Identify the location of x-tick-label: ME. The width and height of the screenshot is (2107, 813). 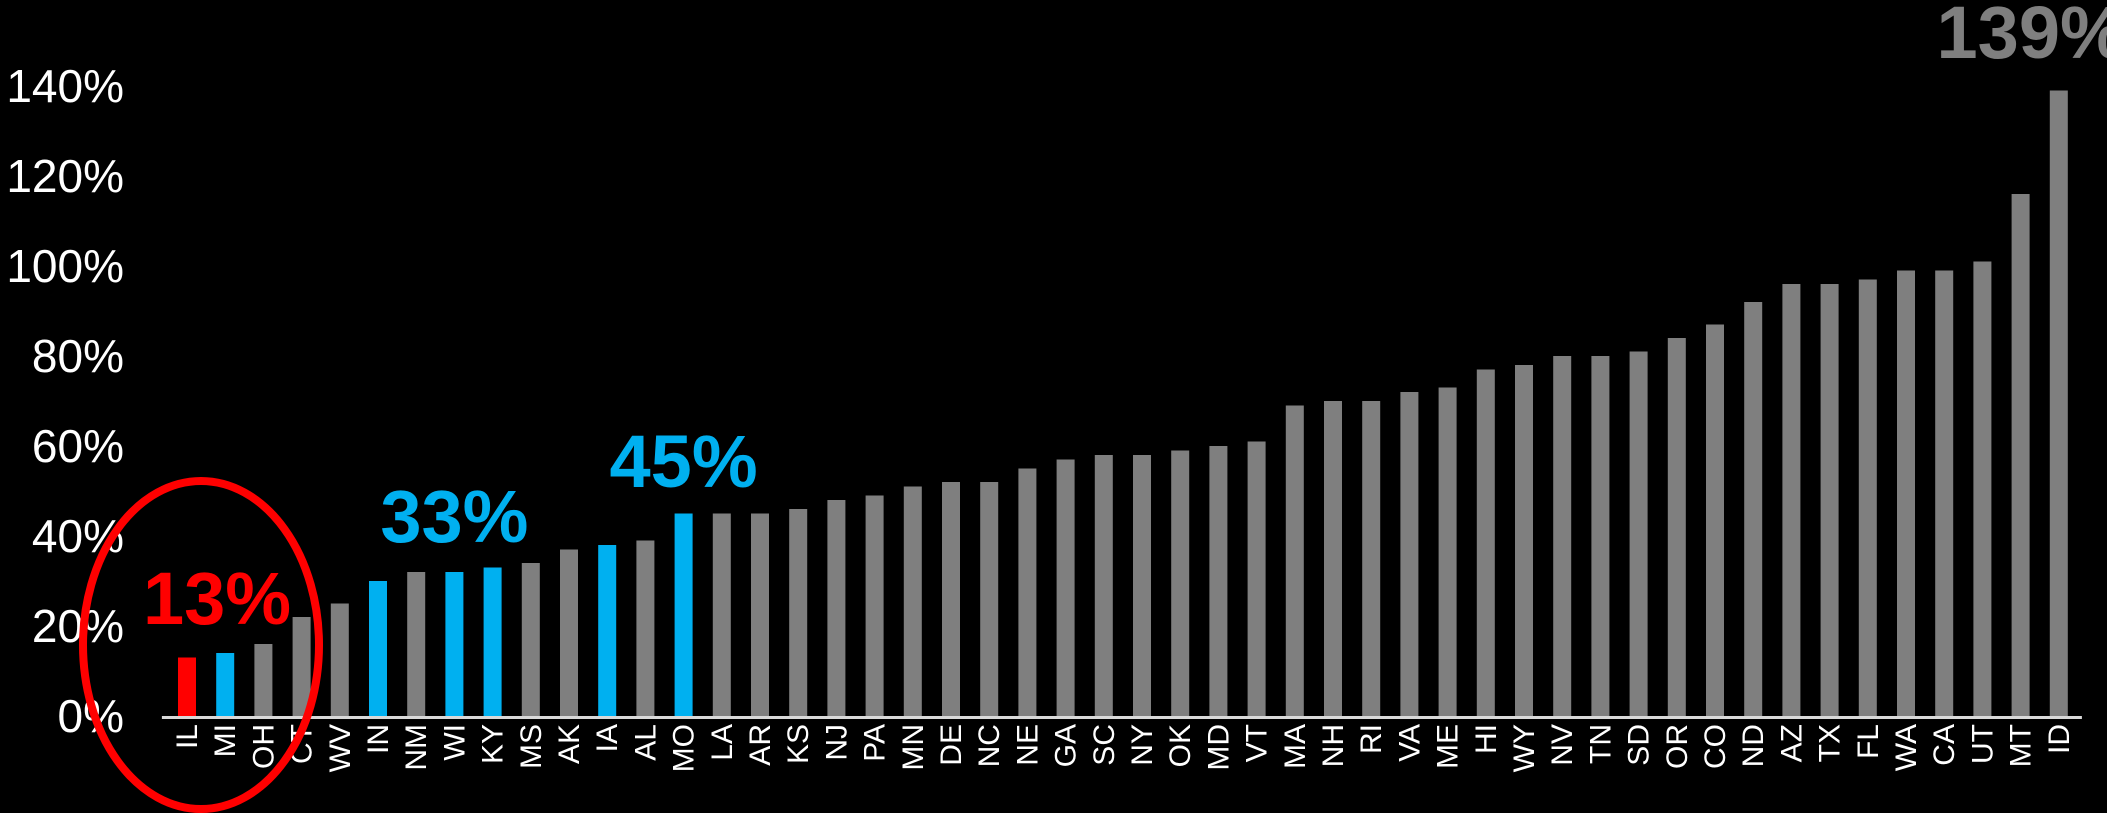
(1448, 746).